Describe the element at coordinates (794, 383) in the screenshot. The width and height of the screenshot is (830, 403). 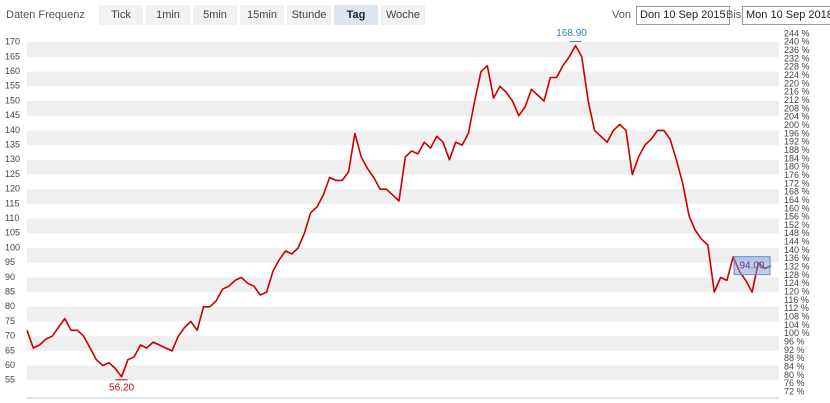
I see `y2-tick-label: 76 %` at that location.